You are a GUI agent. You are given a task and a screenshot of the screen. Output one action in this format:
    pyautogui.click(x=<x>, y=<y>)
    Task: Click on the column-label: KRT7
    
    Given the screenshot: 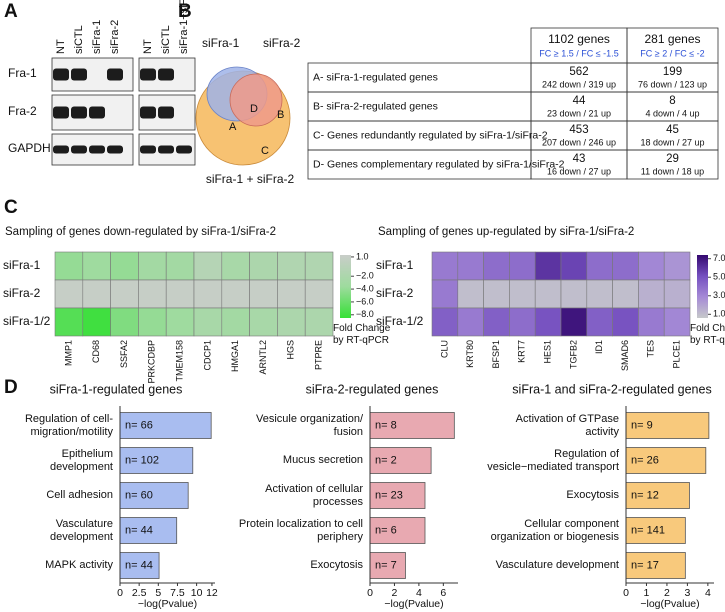 What is the action you would take?
    pyautogui.click(x=522, y=351)
    